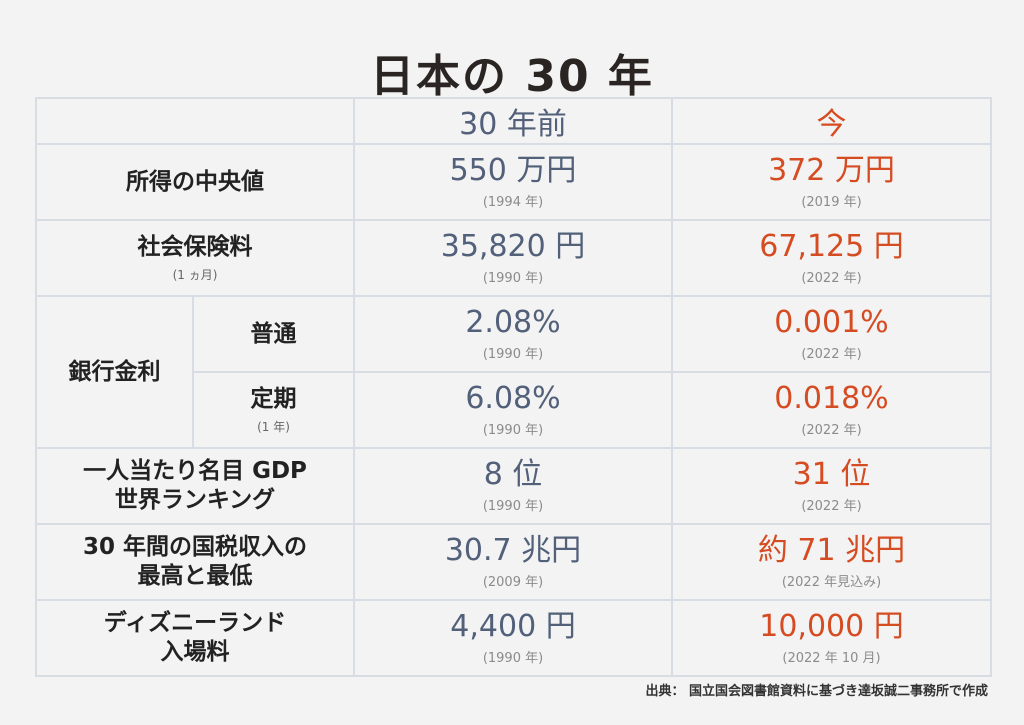 The width and height of the screenshot is (1024, 725). I want to click on header-row: 30 年前 今, so click(513, 121).